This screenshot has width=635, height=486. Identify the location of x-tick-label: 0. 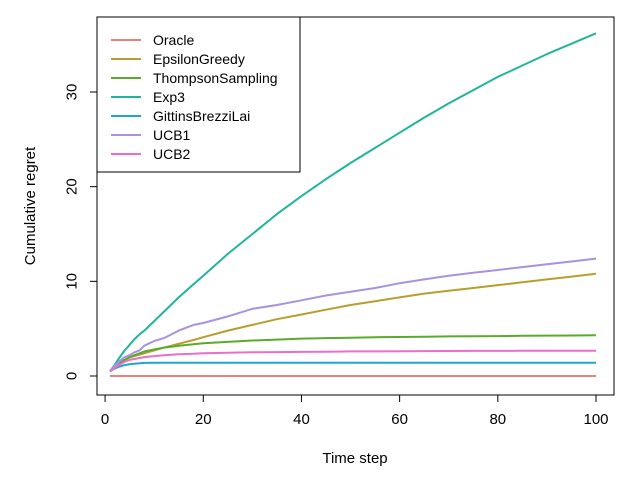
(105, 419).